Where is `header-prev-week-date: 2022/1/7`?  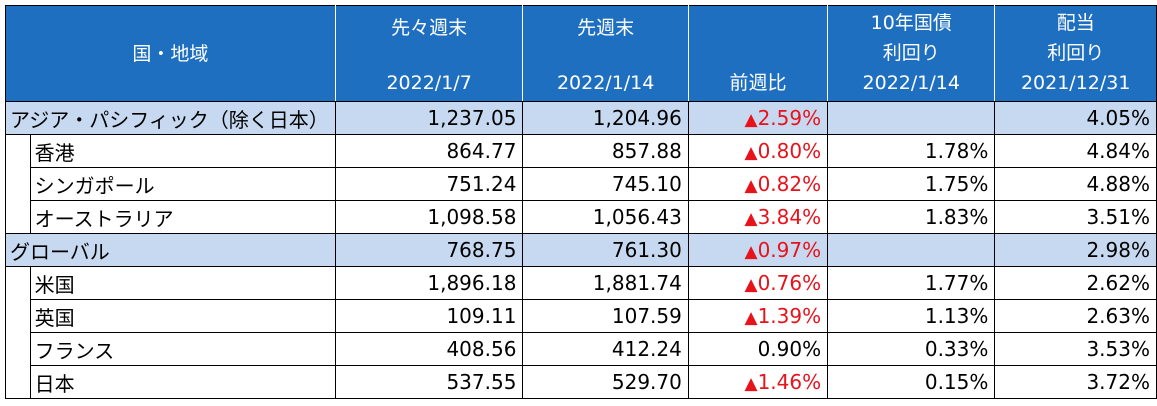
header-prev-week-date: 2022/1/7 is located at coordinates (429, 83).